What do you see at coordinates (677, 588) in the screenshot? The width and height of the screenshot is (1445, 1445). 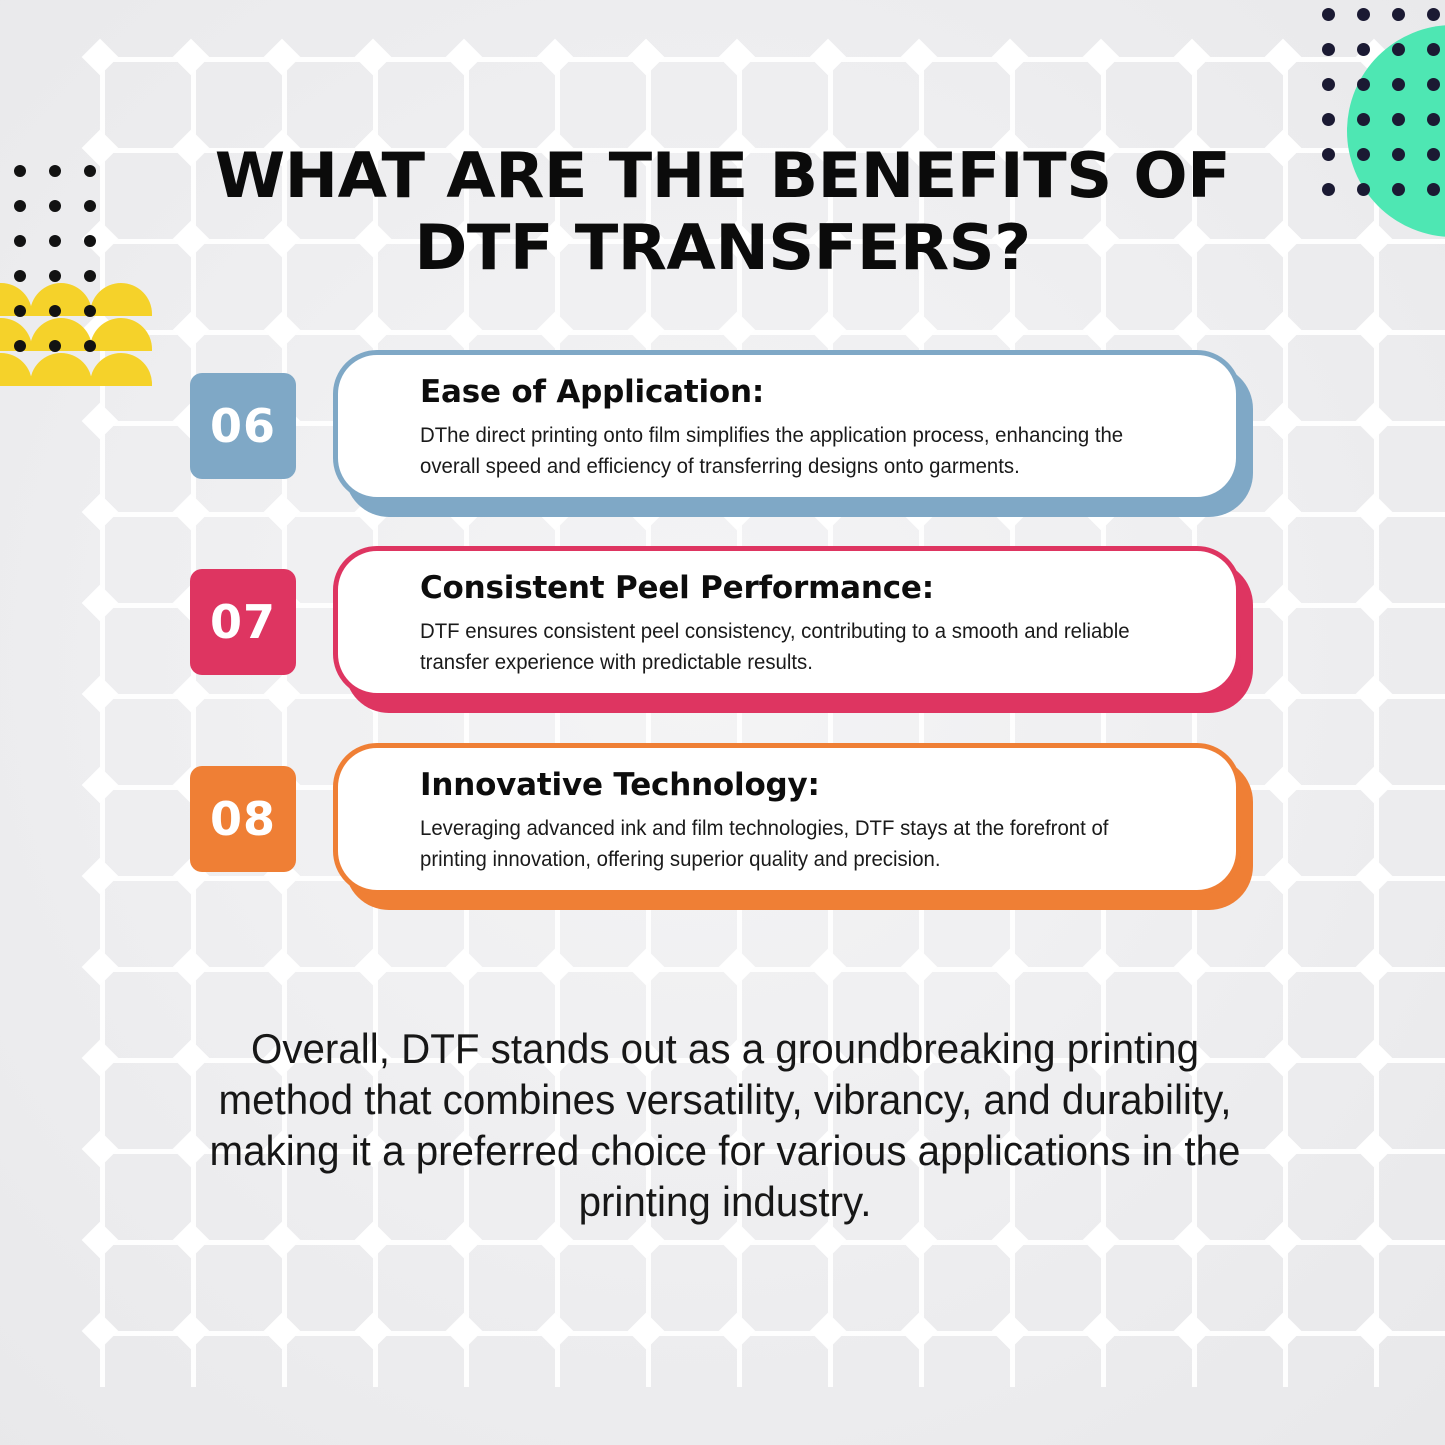 I see `card-heading: Consistent Peel Performance:` at bounding box center [677, 588].